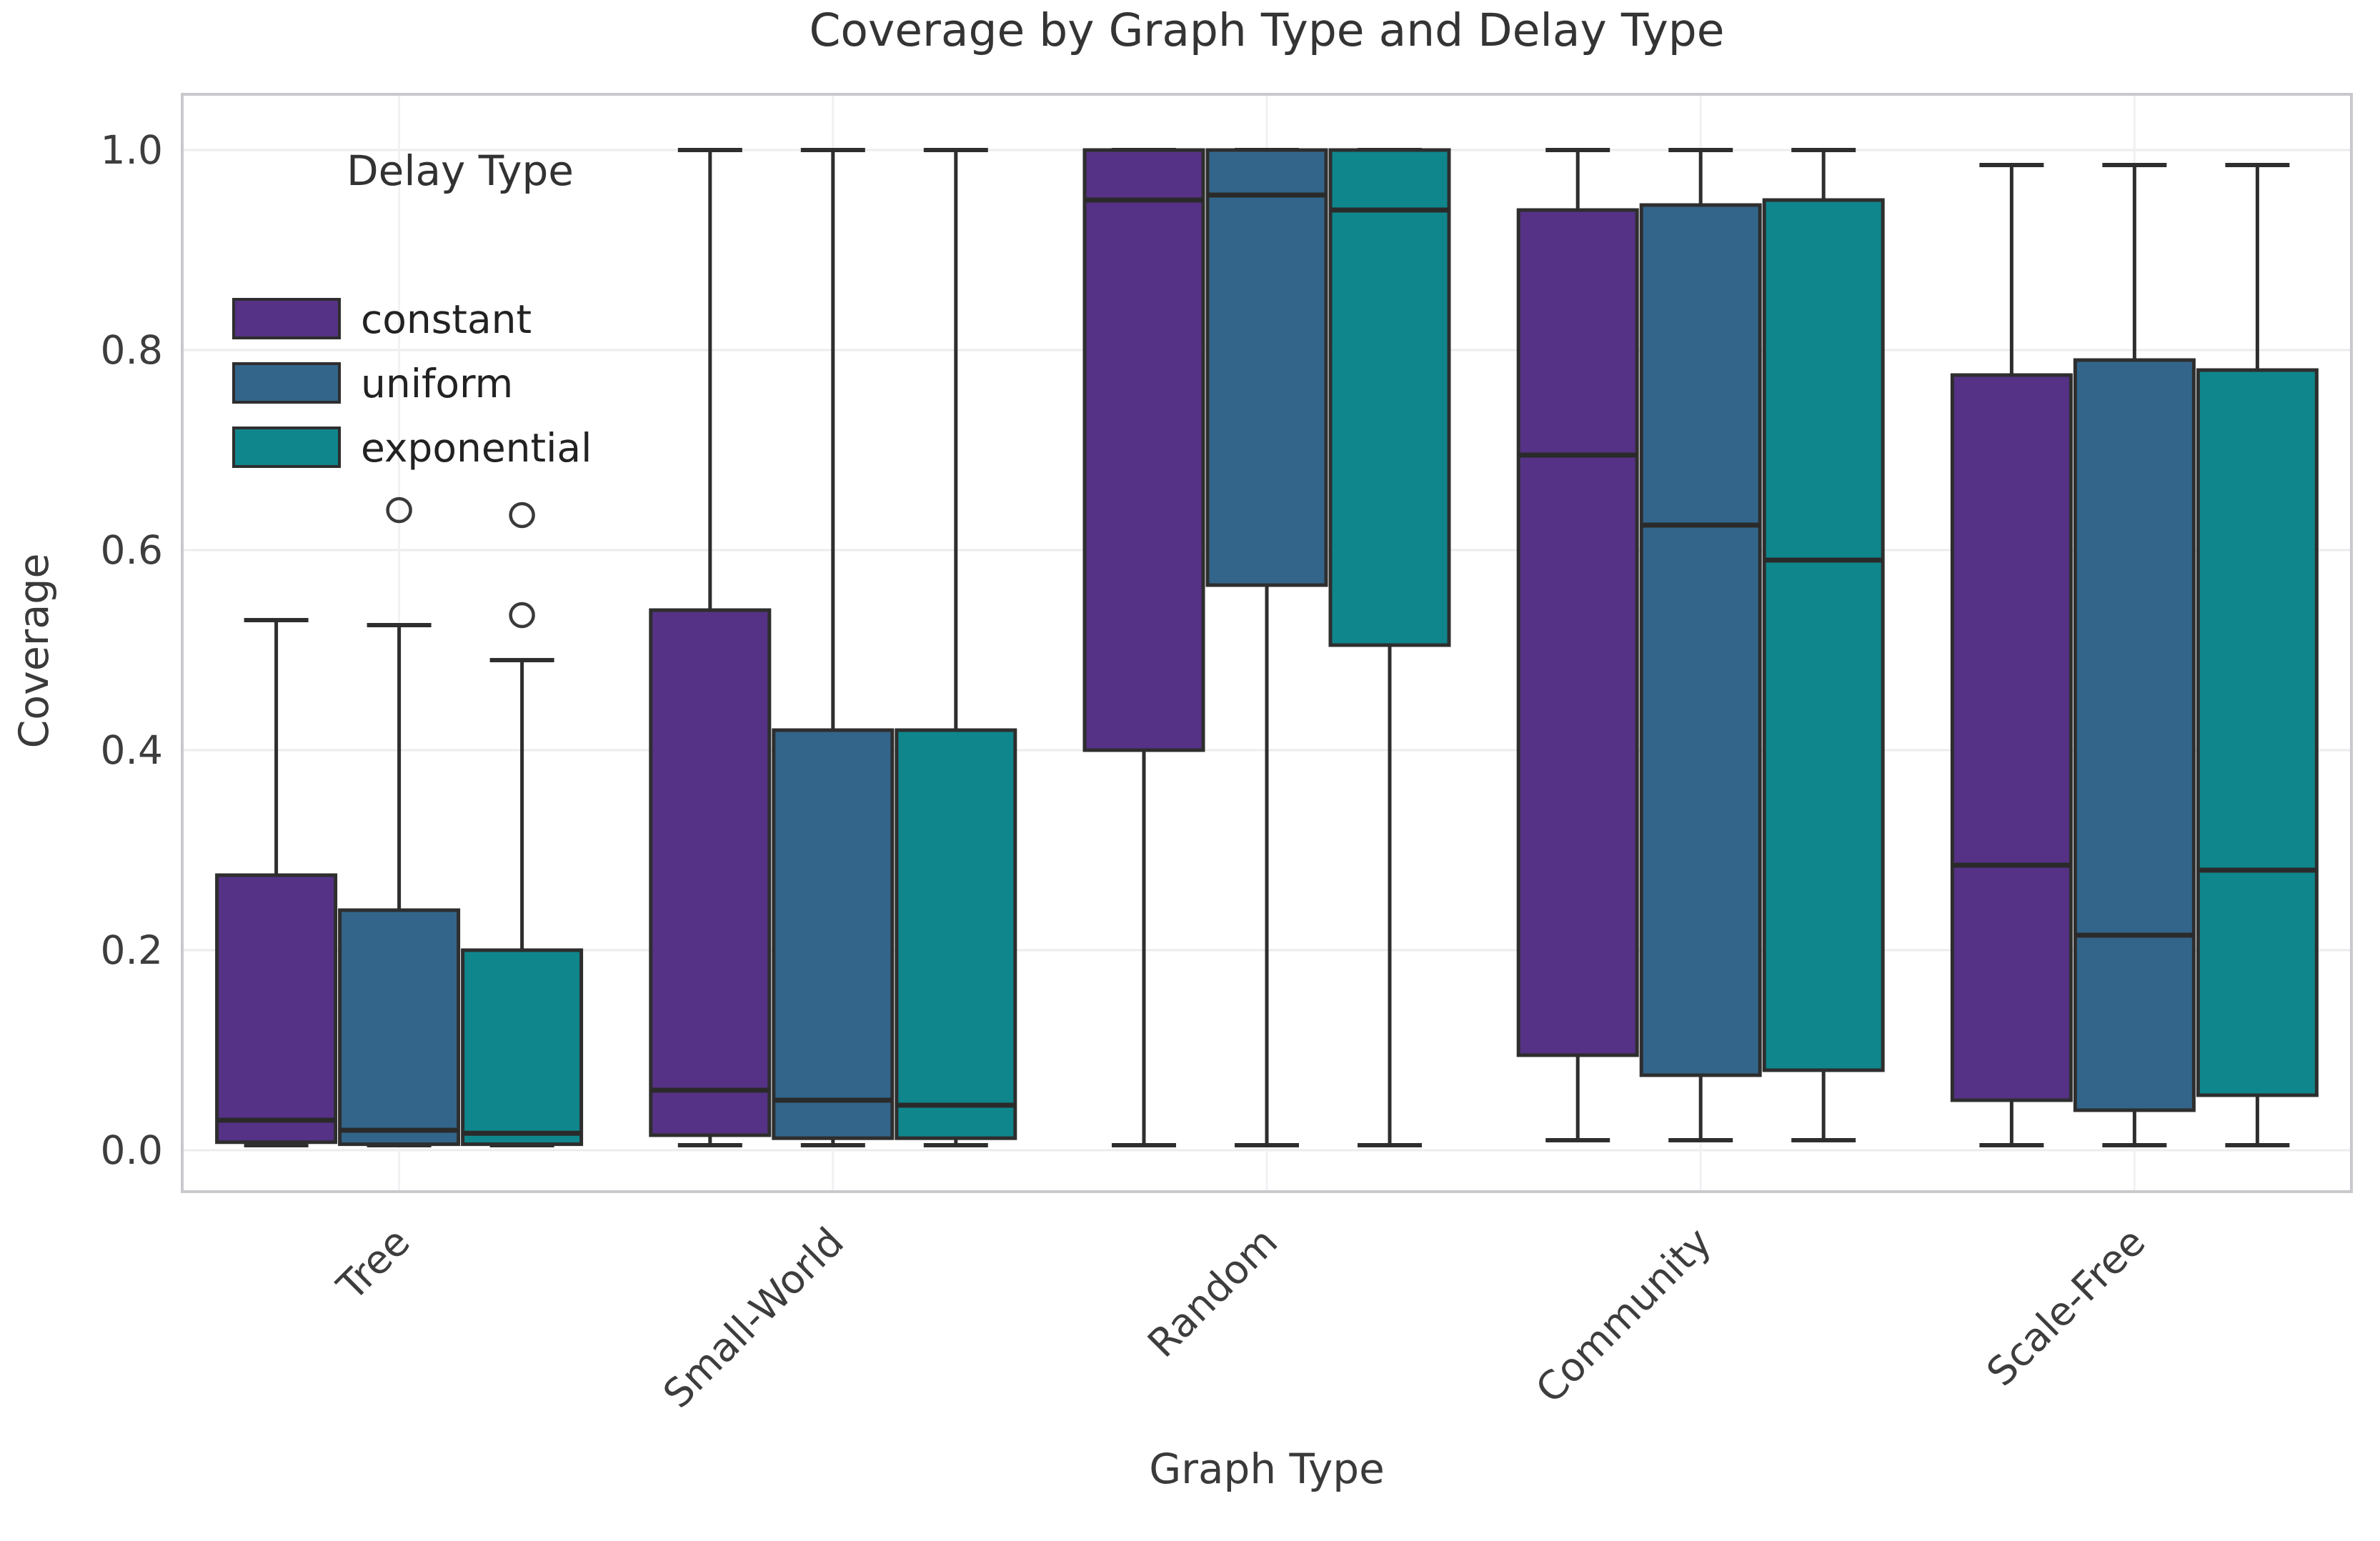 The height and width of the screenshot is (1541, 2380). I want to click on x-tick-label: Scale-Free, so click(2066, 1307).